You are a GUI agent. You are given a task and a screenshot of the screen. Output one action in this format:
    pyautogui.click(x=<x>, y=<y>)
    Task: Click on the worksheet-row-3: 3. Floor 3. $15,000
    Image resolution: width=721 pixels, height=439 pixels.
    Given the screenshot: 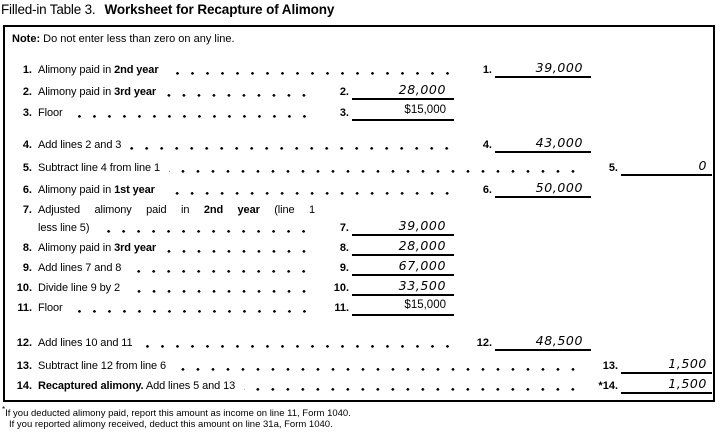 What is the action you would take?
    pyautogui.click(x=359, y=111)
    